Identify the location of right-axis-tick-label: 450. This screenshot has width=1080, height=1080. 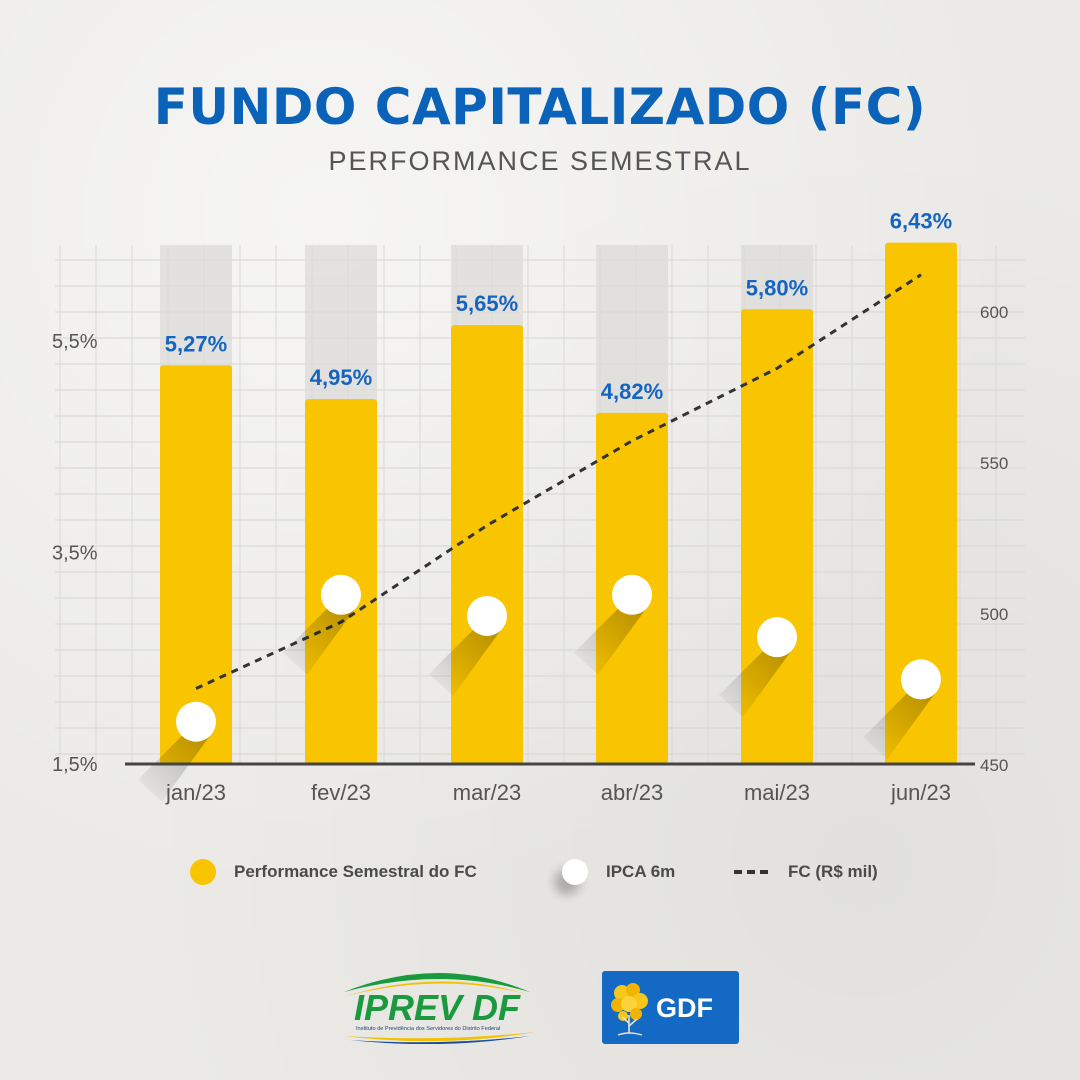
(994, 765).